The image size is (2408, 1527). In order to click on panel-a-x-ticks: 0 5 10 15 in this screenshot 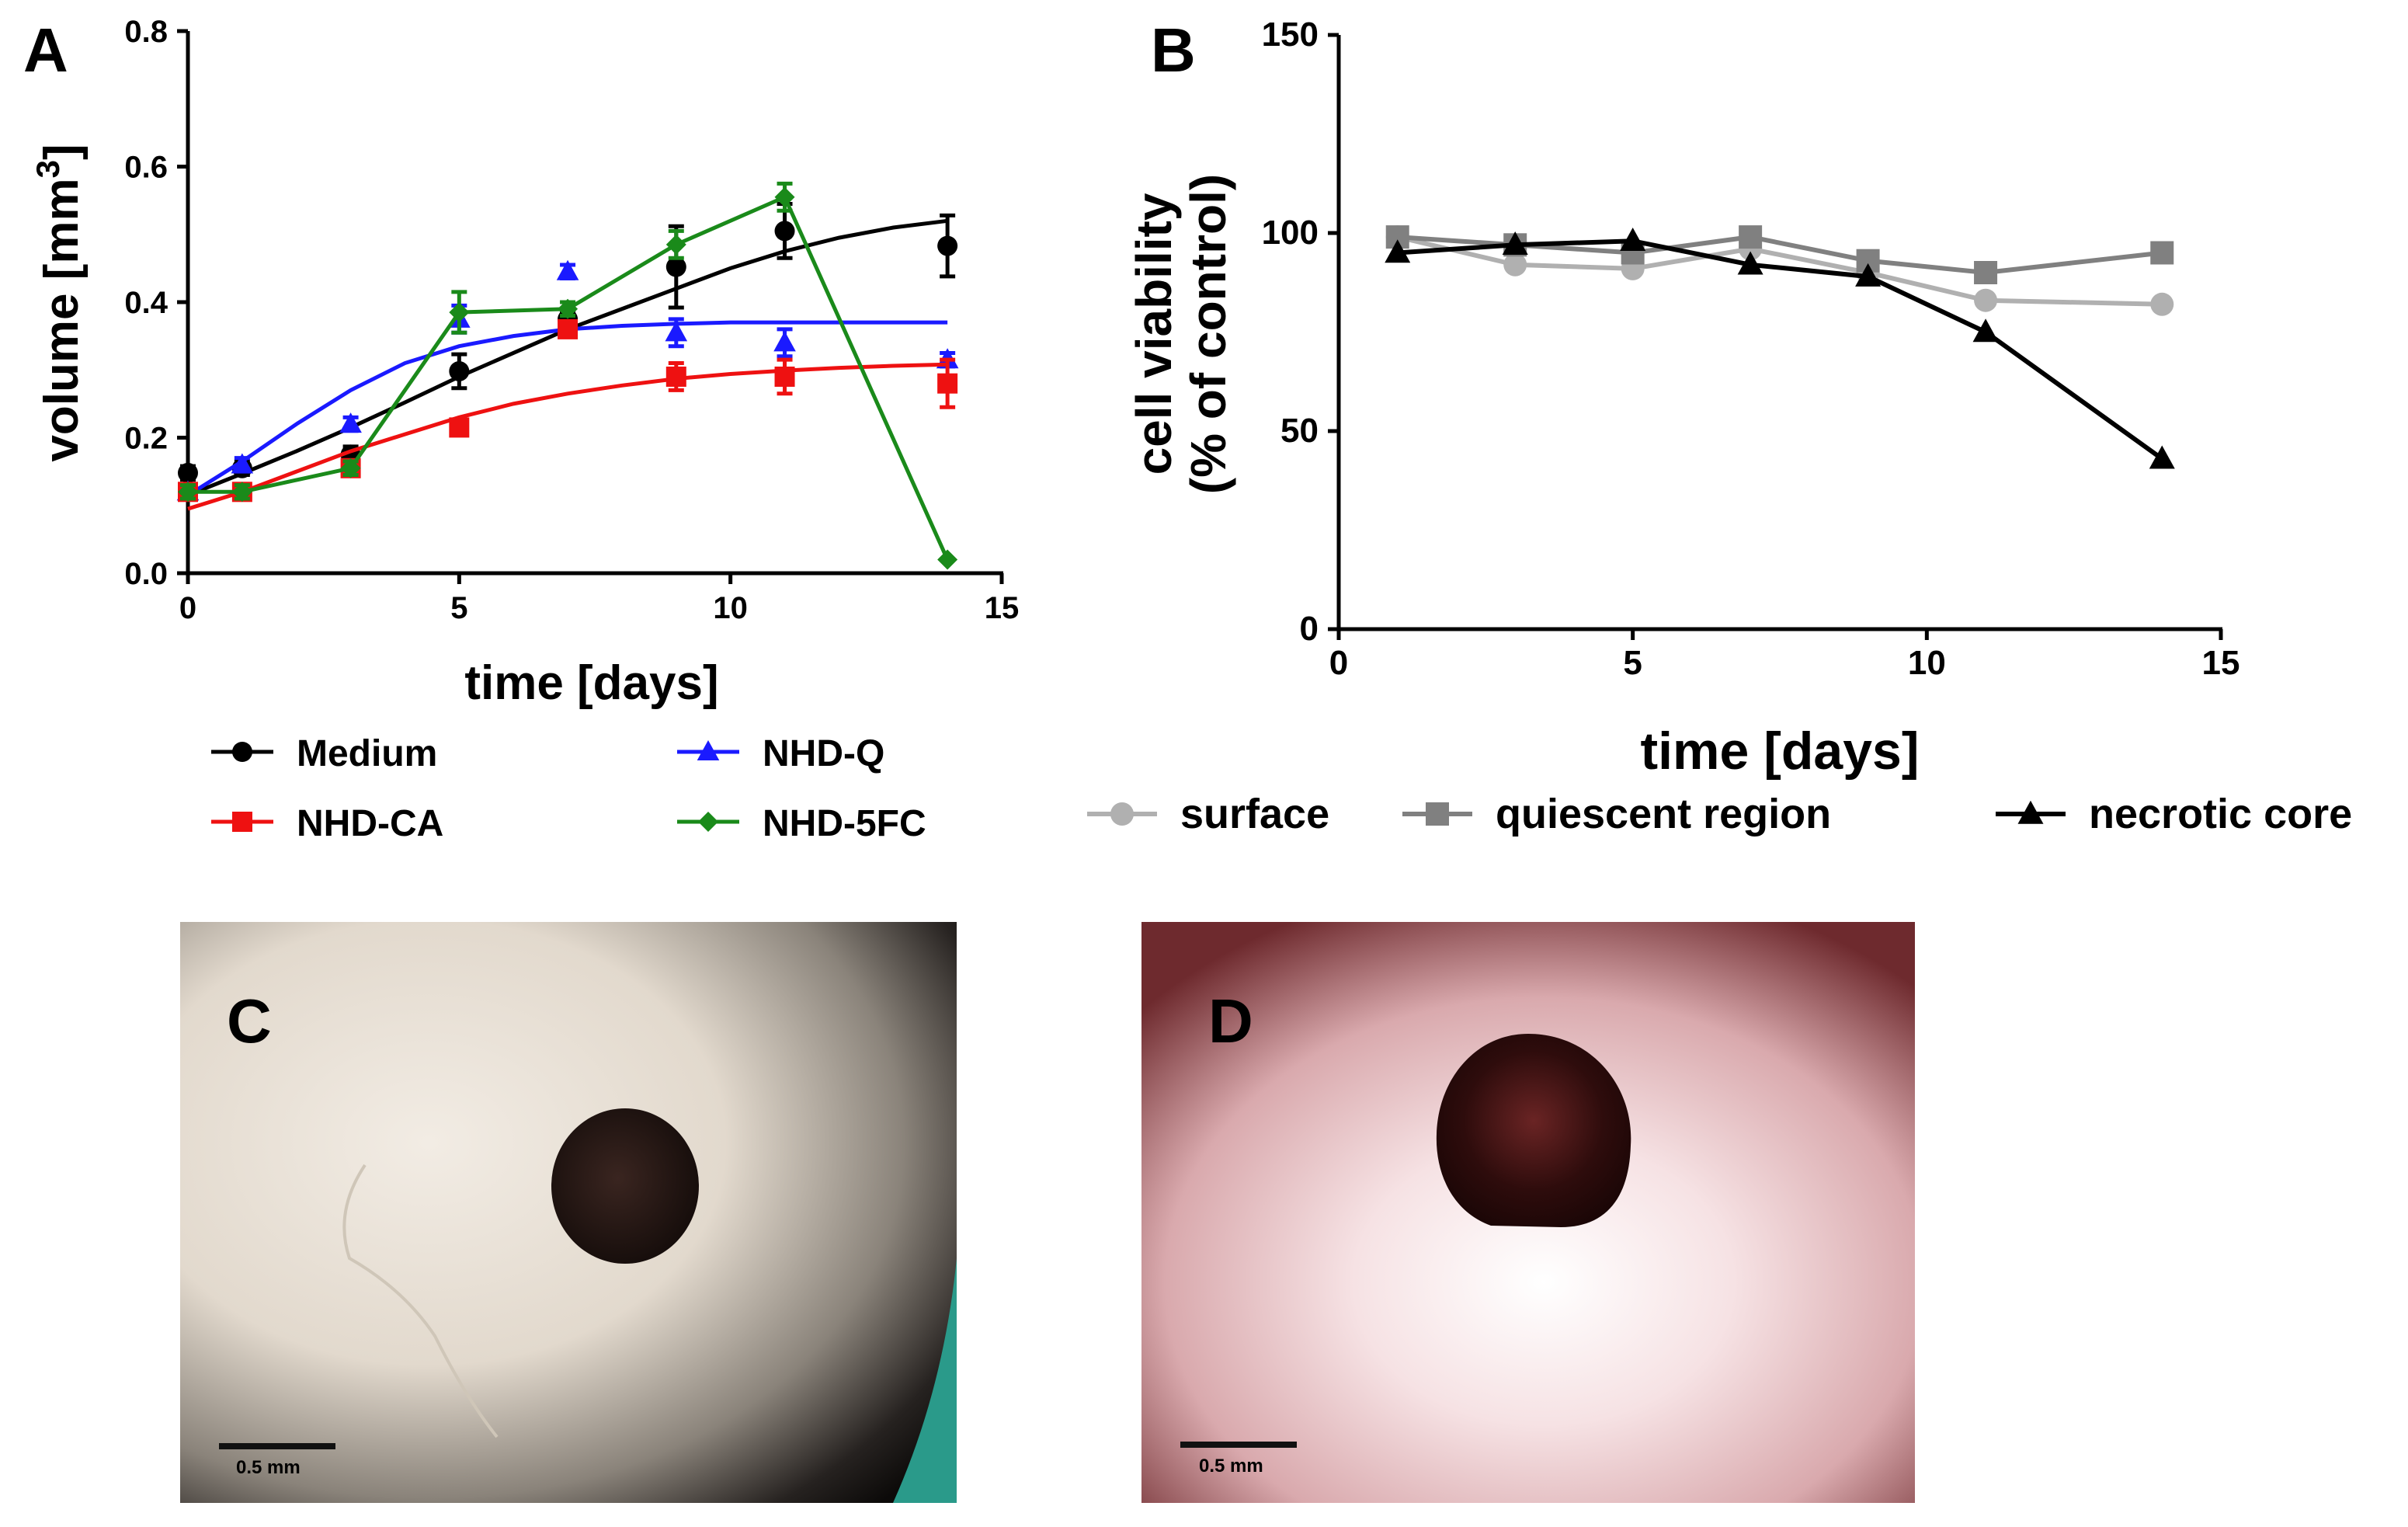, I will do `click(599, 599)`.